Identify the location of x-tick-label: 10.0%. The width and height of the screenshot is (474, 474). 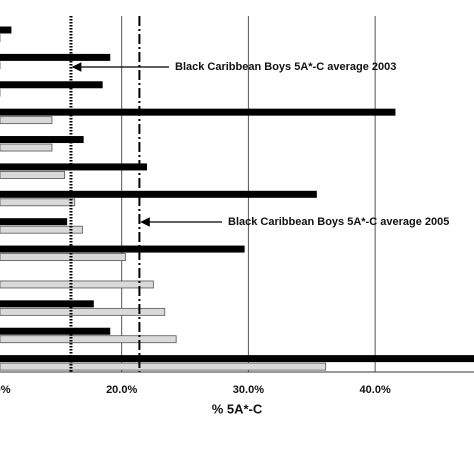
(5, 390).